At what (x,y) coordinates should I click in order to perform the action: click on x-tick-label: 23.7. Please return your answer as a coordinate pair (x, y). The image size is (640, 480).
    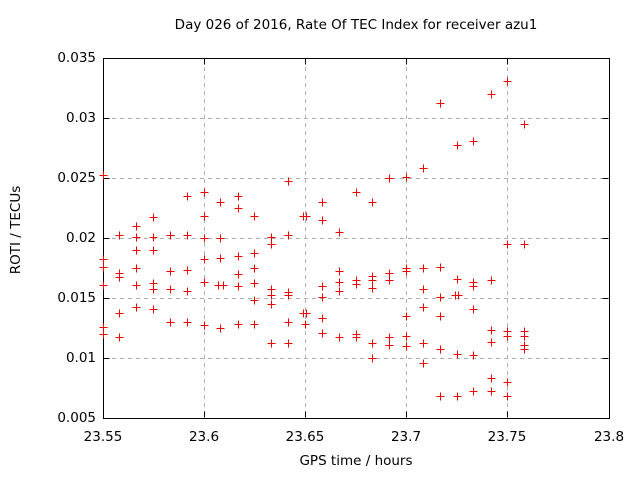
    Looking at the image, I should click on (406, 437).